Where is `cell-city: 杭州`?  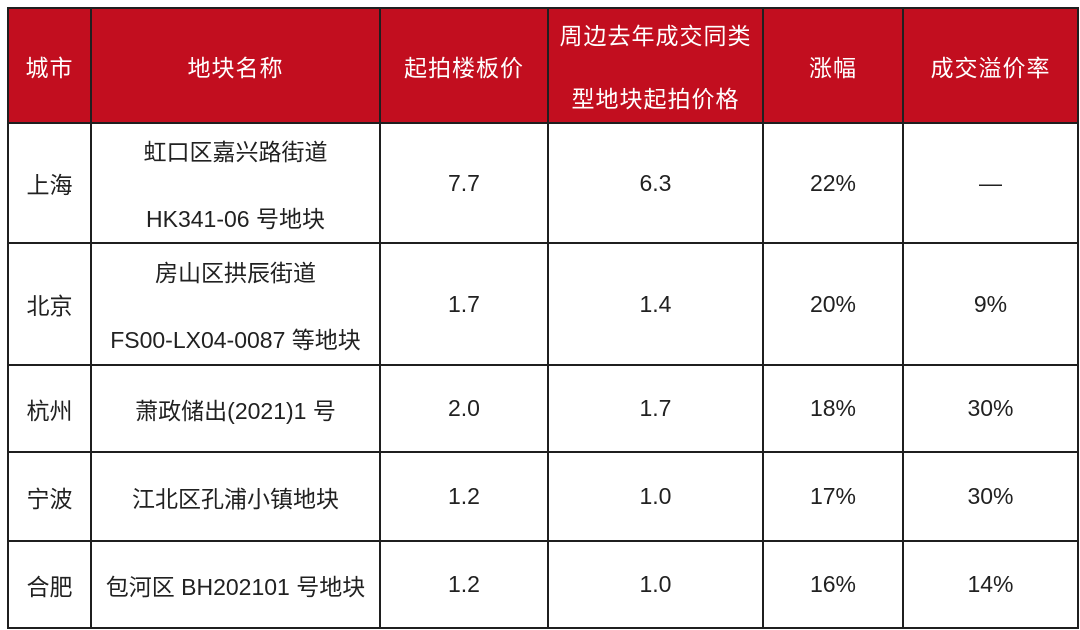
cell-city: 杭州 is located at coordinates (49, 408).